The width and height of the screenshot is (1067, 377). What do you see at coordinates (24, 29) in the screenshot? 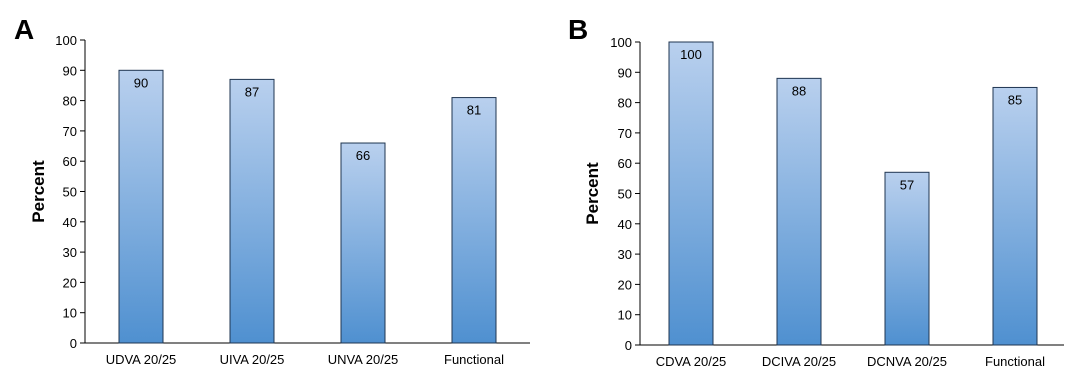
I see `panel-letter-a: A` at bounding box center [24, 29].